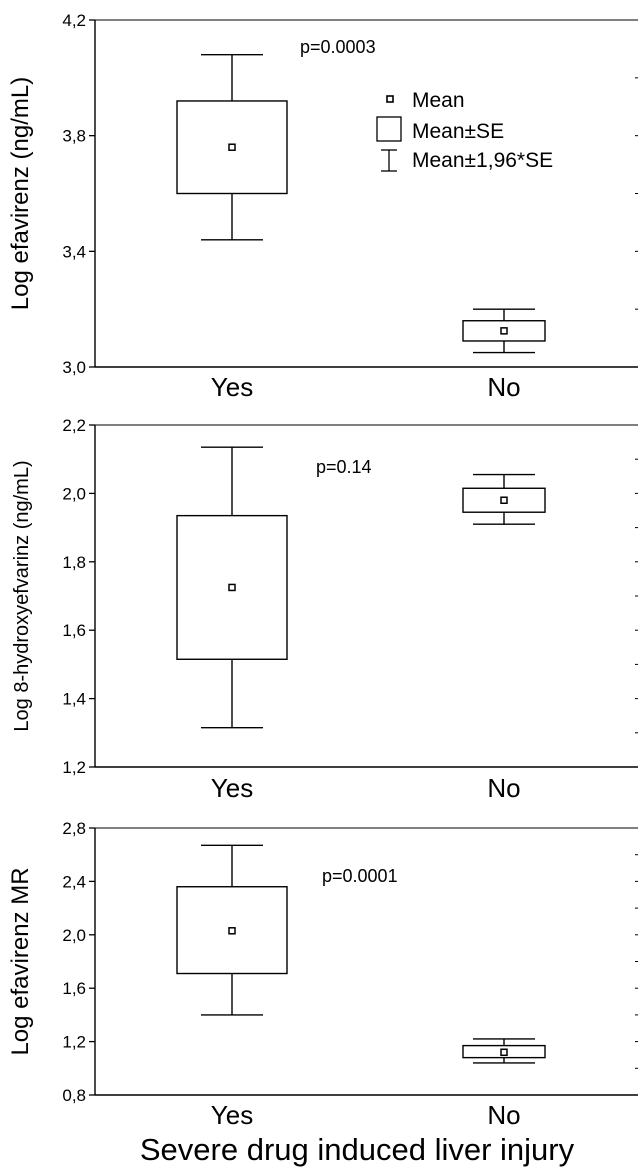  I want to click on p-value-annotation: p=0.0001, so click(360, 876).